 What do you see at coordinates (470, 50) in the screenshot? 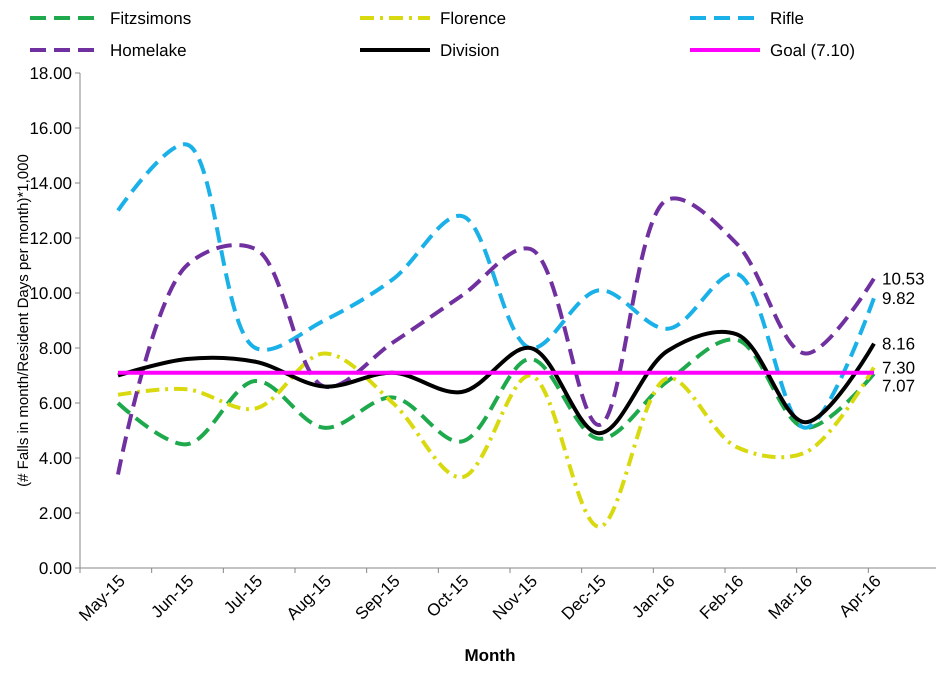
I see `legend-label: Division` at bounding box center [470, 50].